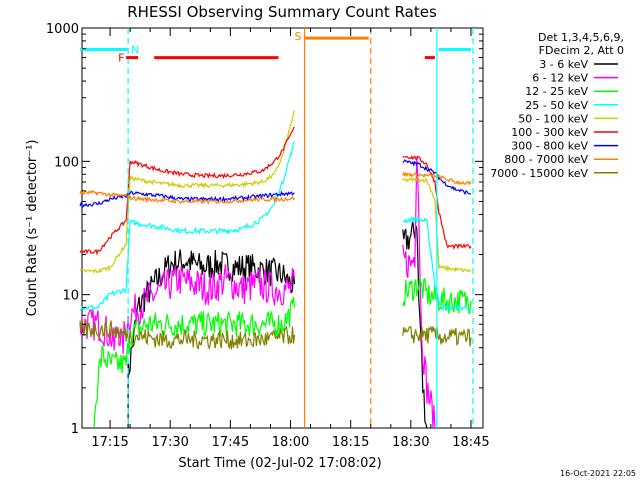 The height and width of the screenshot is (480, 640). I want to click on legend-header-line-1: Det 1,3,4,5,6,9,, so click(581, 37).